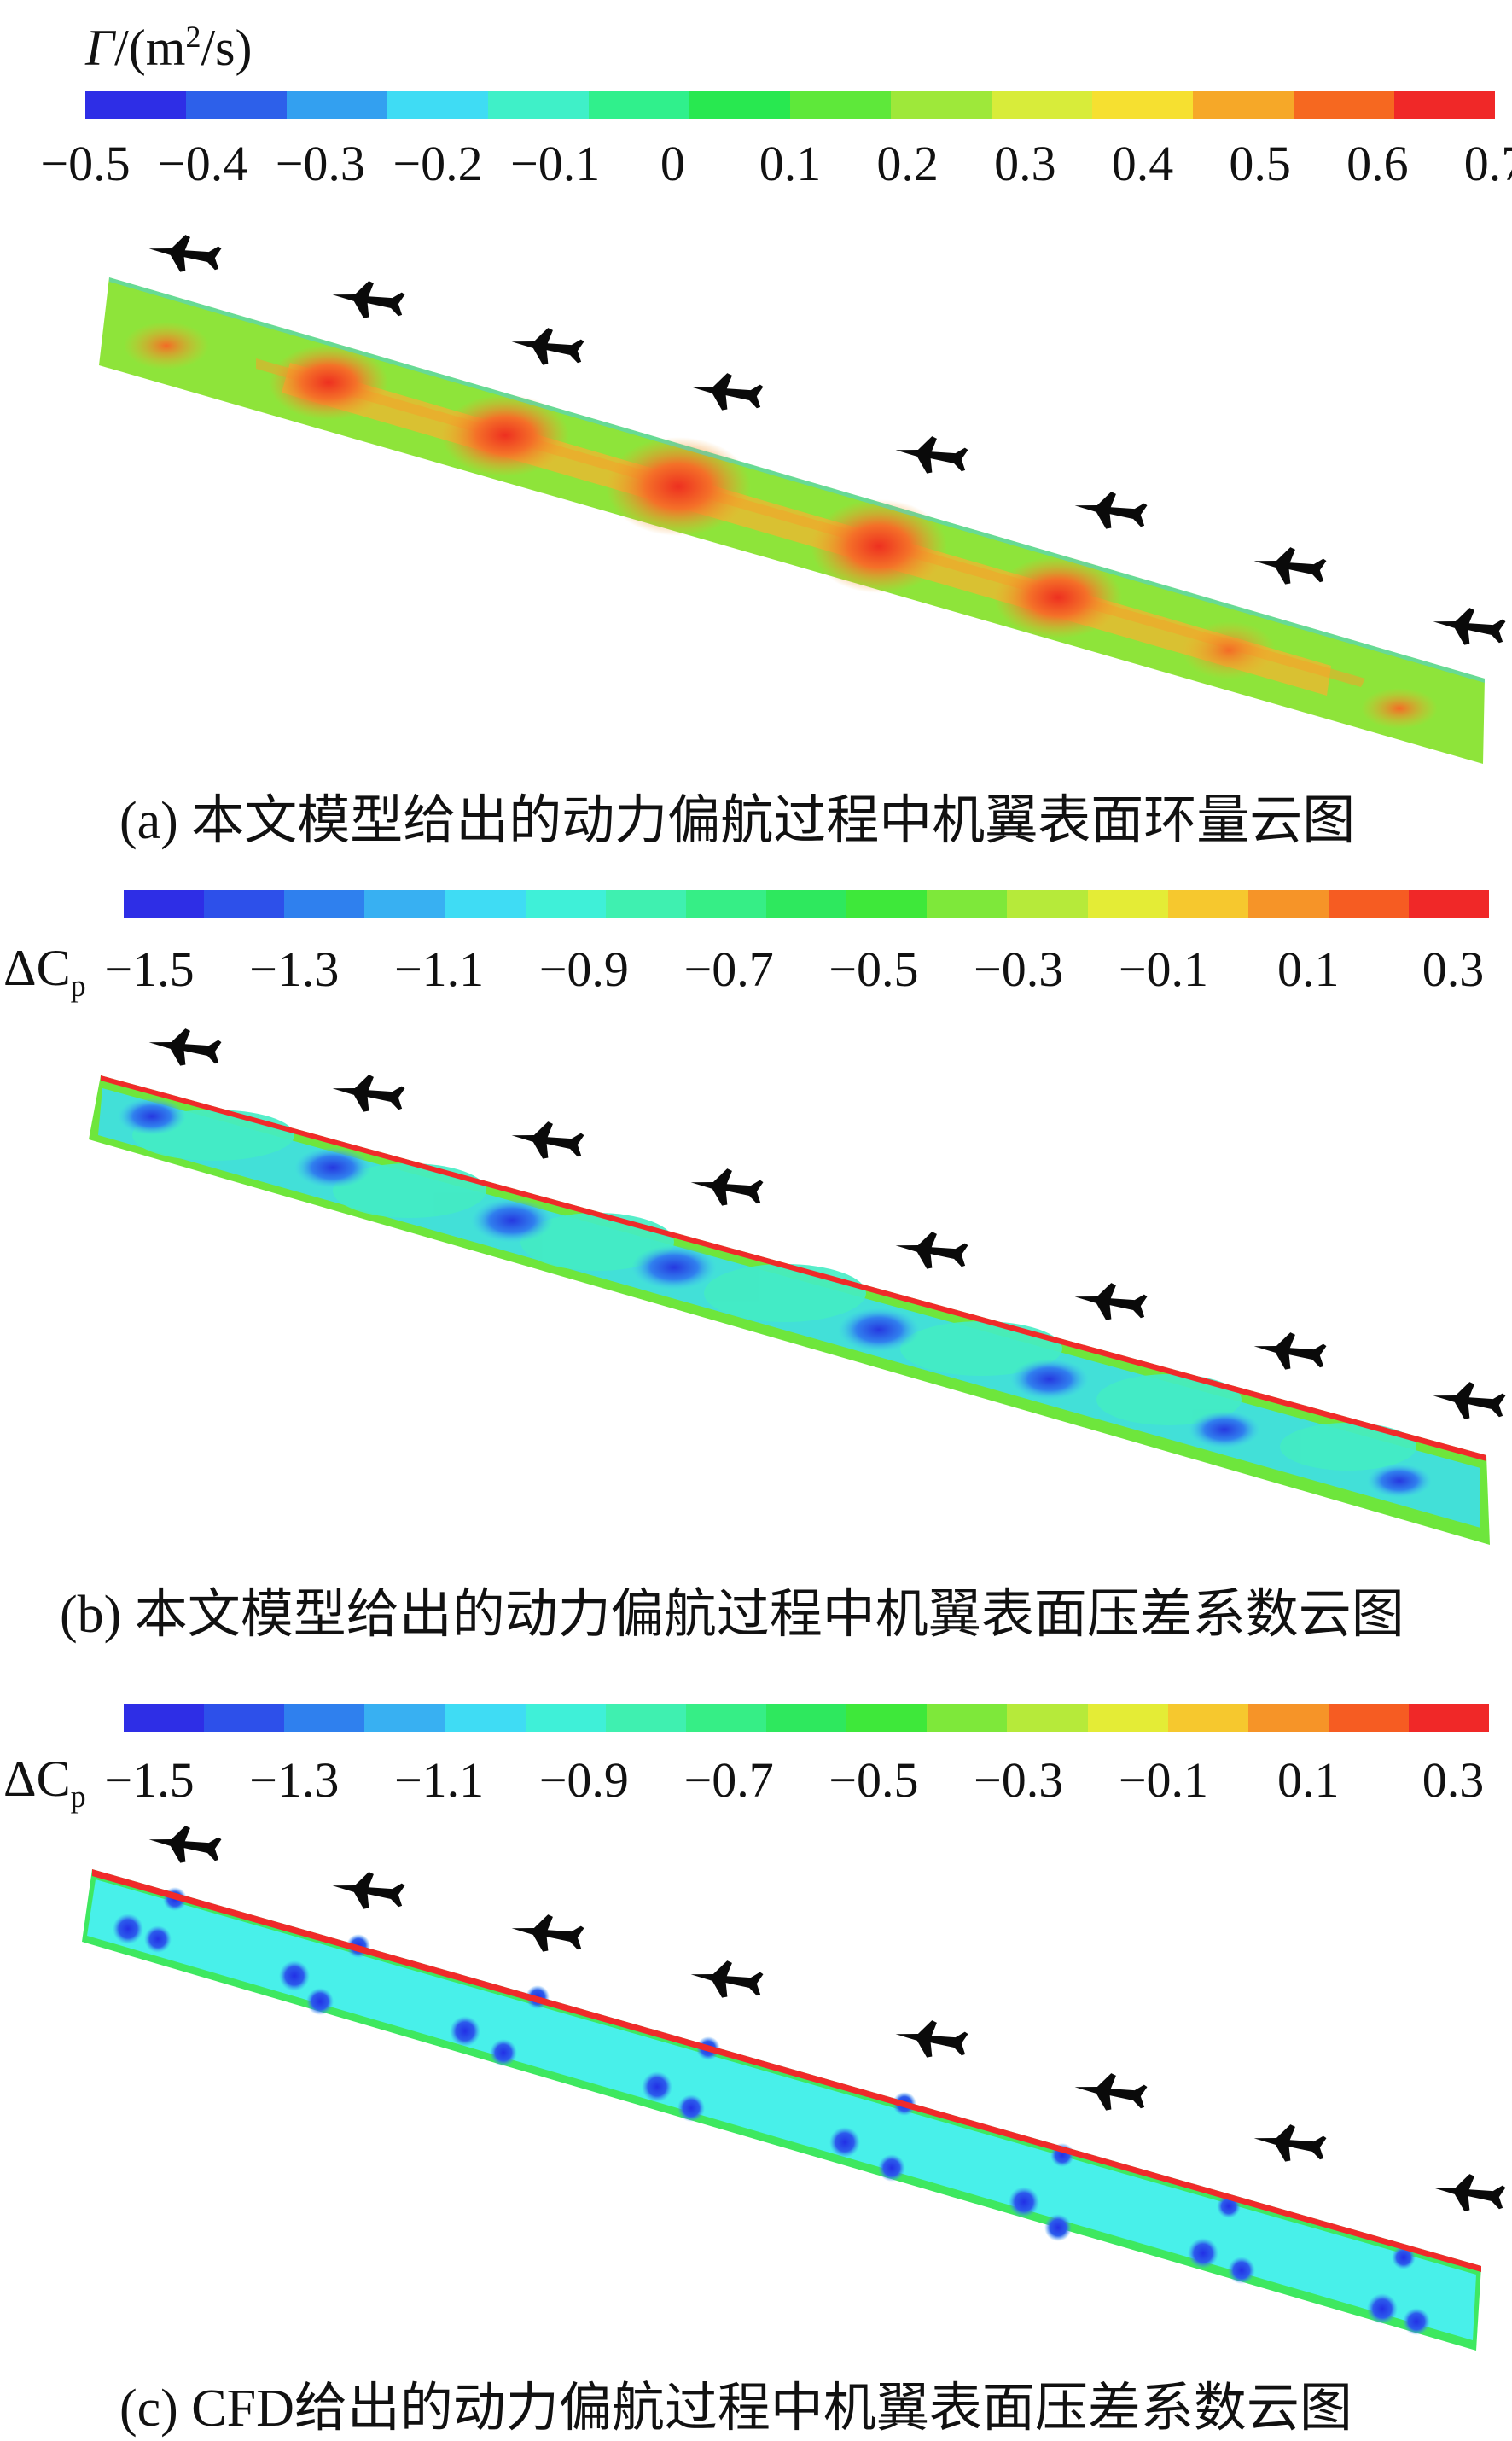  I want to click on colorbar-tick-label: 0.2, so click(907, 163).